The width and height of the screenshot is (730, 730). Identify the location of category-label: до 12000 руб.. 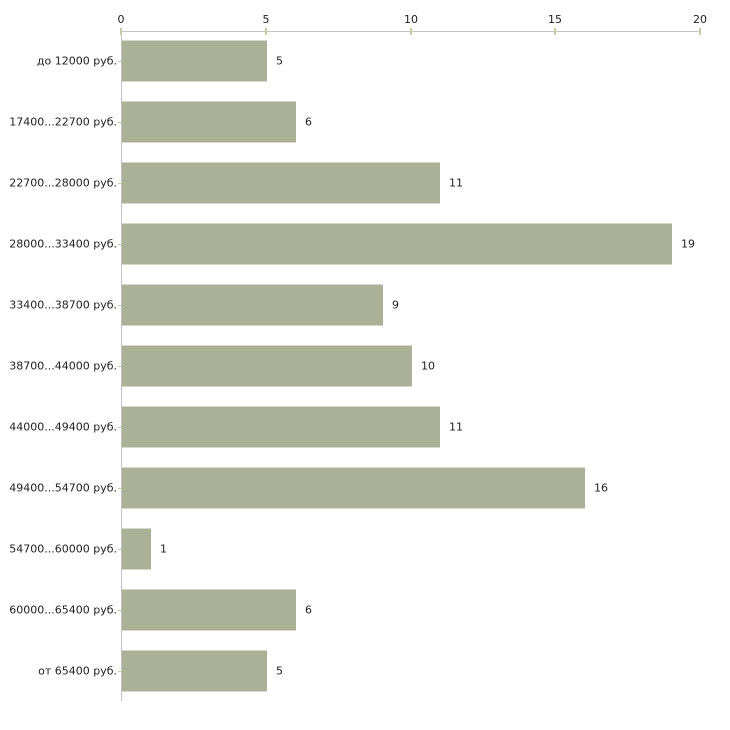
(76, 60).